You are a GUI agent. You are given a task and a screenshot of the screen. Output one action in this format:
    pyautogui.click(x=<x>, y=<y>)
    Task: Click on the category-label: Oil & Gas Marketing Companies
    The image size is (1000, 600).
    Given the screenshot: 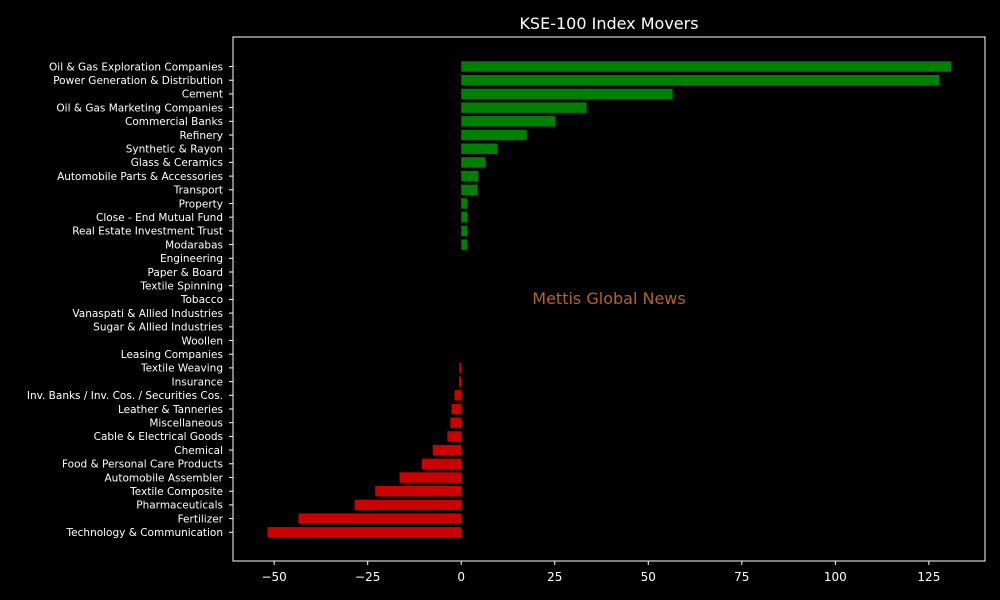 What is the action you would take?
    pyautogui.click(x=139, y=108)
    